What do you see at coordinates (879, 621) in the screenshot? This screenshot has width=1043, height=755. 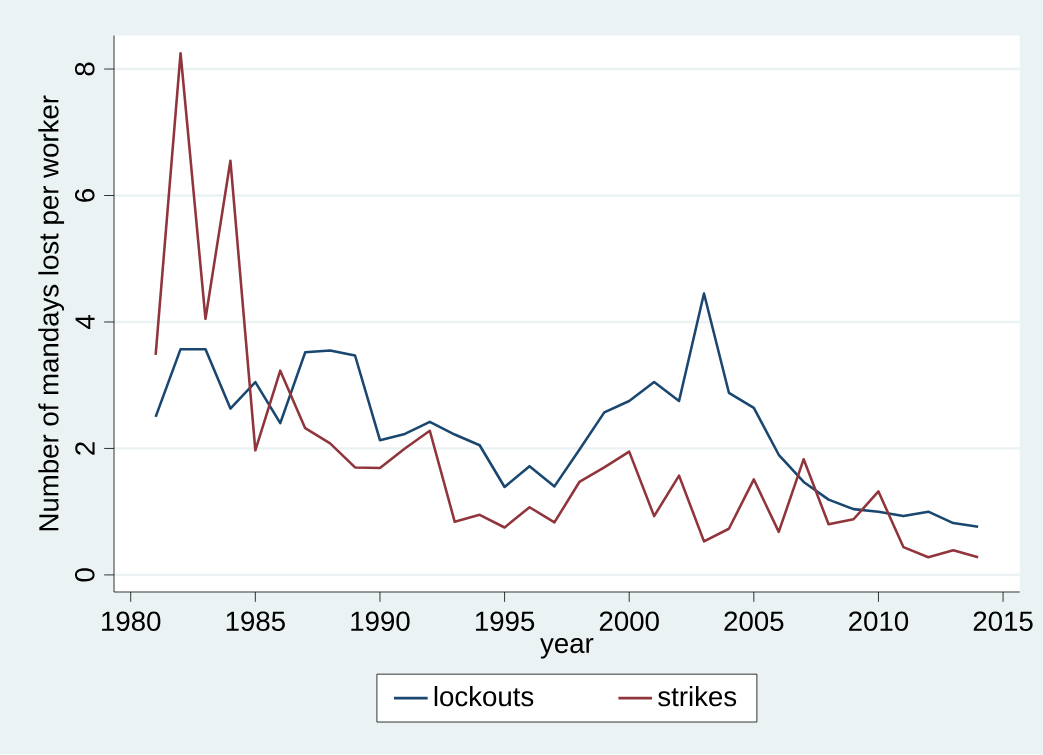 I see `x-tick-label: 2010` at bounding box center [879, 621].